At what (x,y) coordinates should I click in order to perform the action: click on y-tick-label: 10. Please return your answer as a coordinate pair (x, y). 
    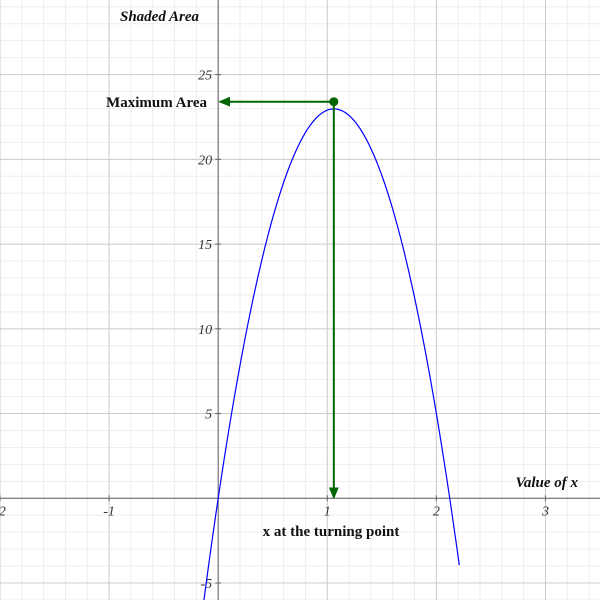
    Looking at the image, I should click on (205, 330).